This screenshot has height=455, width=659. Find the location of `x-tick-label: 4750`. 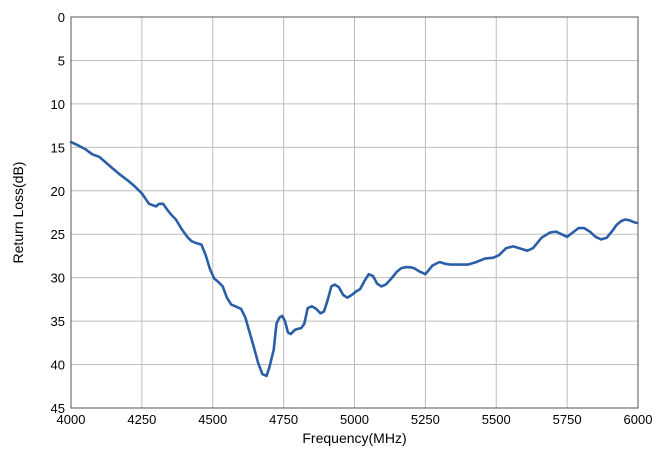

x-tick-label: 4750 is located at coordinates (283, 419).